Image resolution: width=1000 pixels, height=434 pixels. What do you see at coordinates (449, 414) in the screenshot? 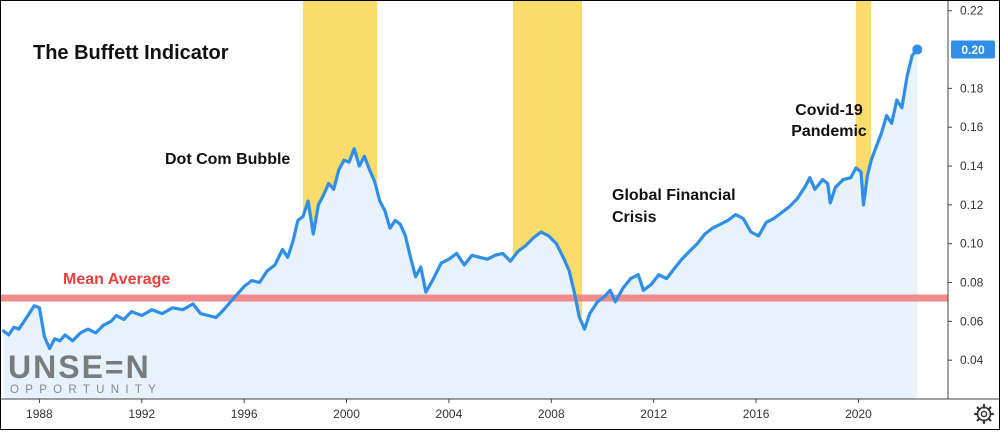
I see `x-tick-label: 2004` at bounding box center [449, 414].